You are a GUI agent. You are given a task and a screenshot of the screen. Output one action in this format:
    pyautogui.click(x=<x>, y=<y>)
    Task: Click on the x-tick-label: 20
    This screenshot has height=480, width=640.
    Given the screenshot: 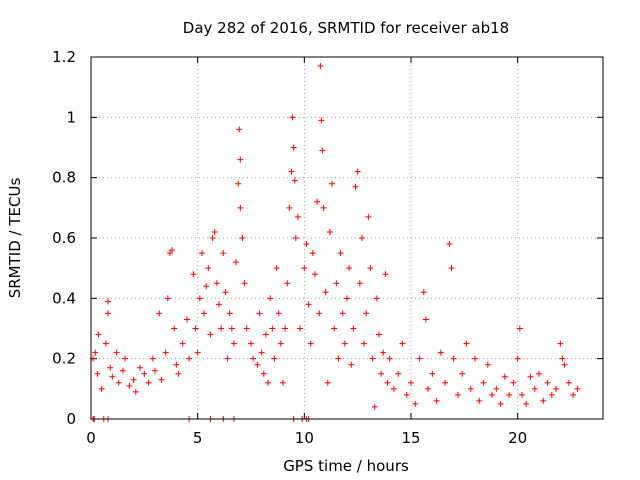 What is the action you would take?
    pyautogui.click(x=517, y=438)
    